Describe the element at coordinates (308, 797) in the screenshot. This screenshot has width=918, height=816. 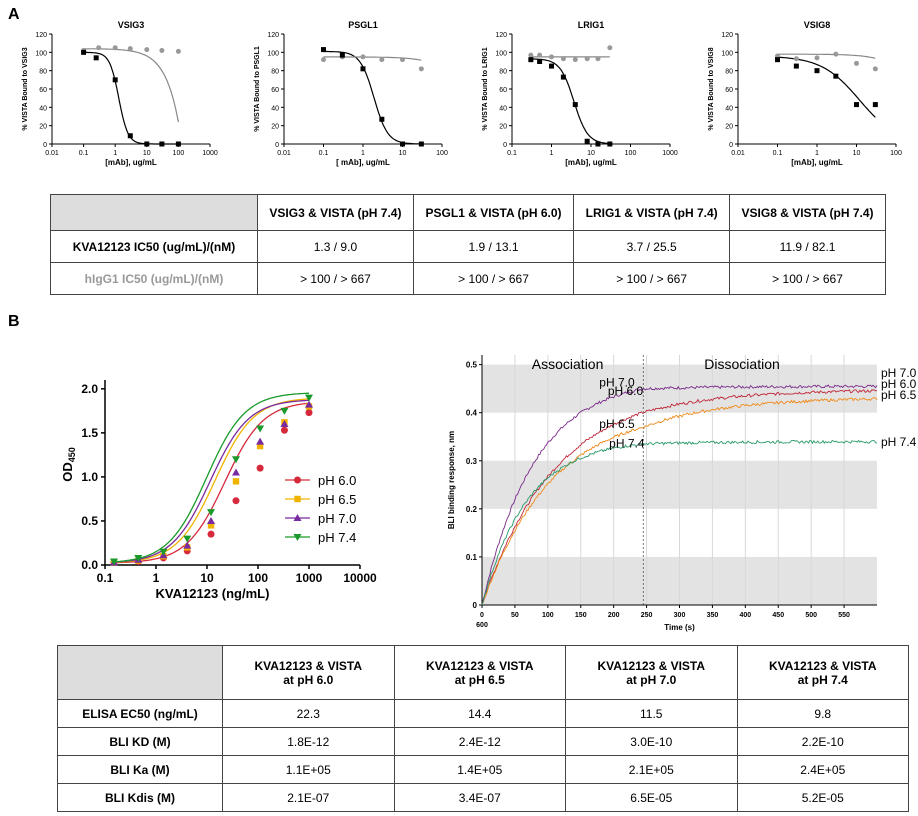
I see `cell: 2.1E-07` at that location.